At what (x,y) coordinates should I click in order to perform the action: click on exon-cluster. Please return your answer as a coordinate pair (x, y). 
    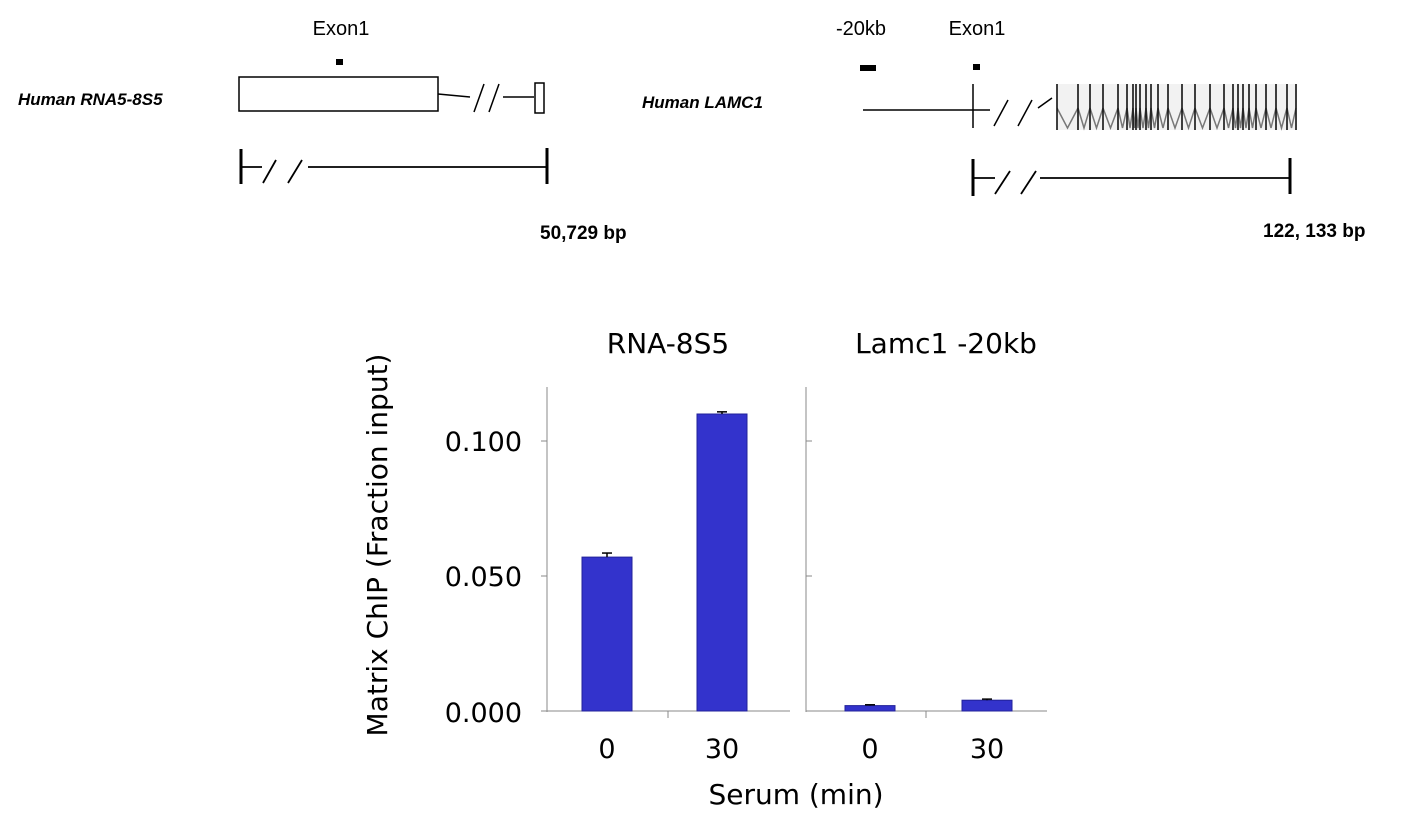
    Looking at the image, I should click on (1176, 107).